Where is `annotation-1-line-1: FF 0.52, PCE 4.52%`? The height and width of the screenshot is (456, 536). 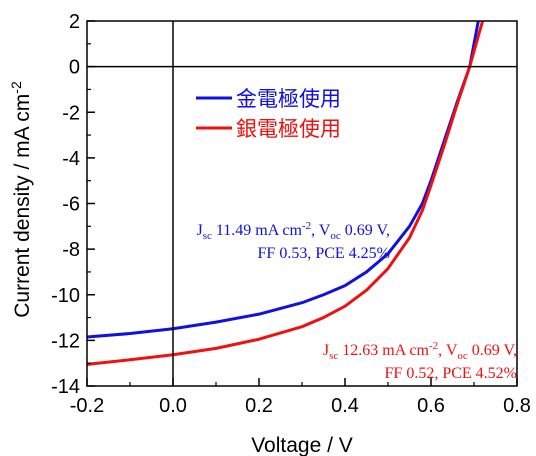 annotation-1-line-1: FF 0.52, PCE 4.52% is located at coordinates (451, 373).